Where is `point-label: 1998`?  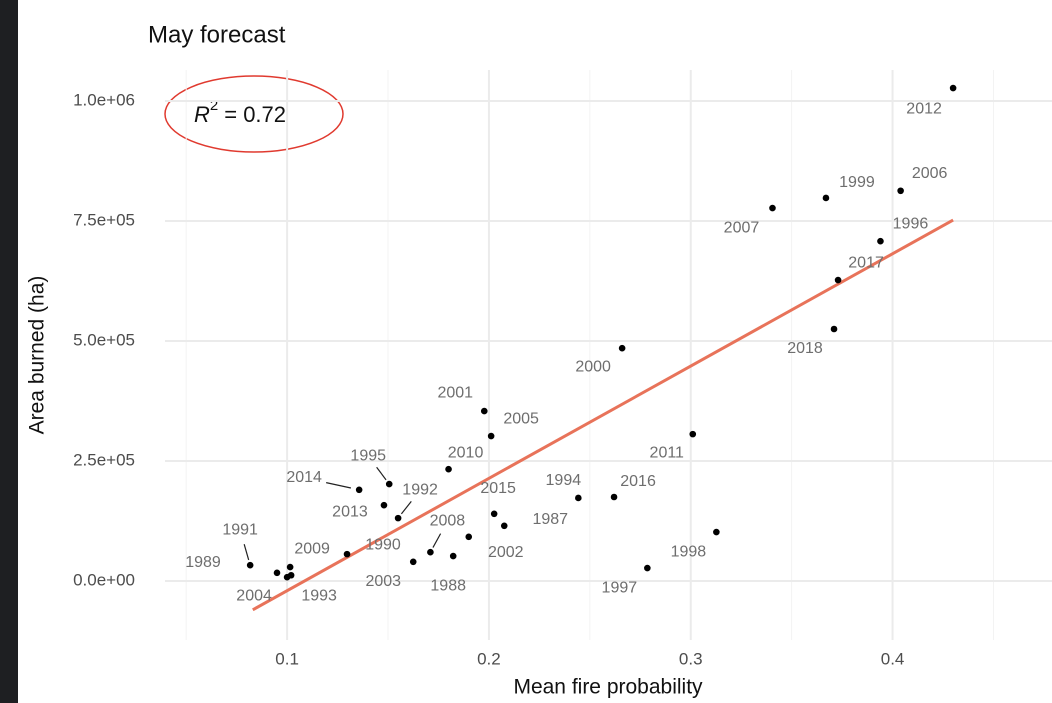 point-label: 1998 is located at coordinates (689, 551).